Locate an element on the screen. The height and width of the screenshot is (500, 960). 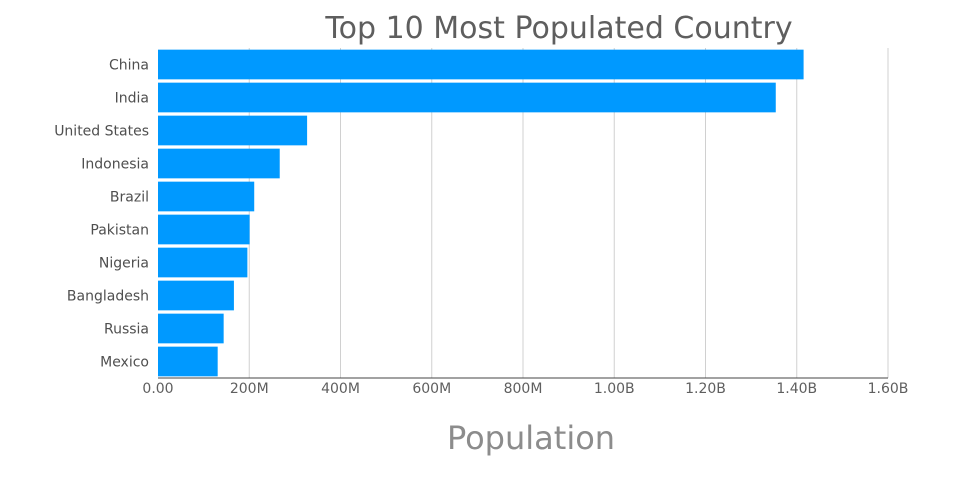
x-tick-label: 600M is located at coordinates (431, 389).